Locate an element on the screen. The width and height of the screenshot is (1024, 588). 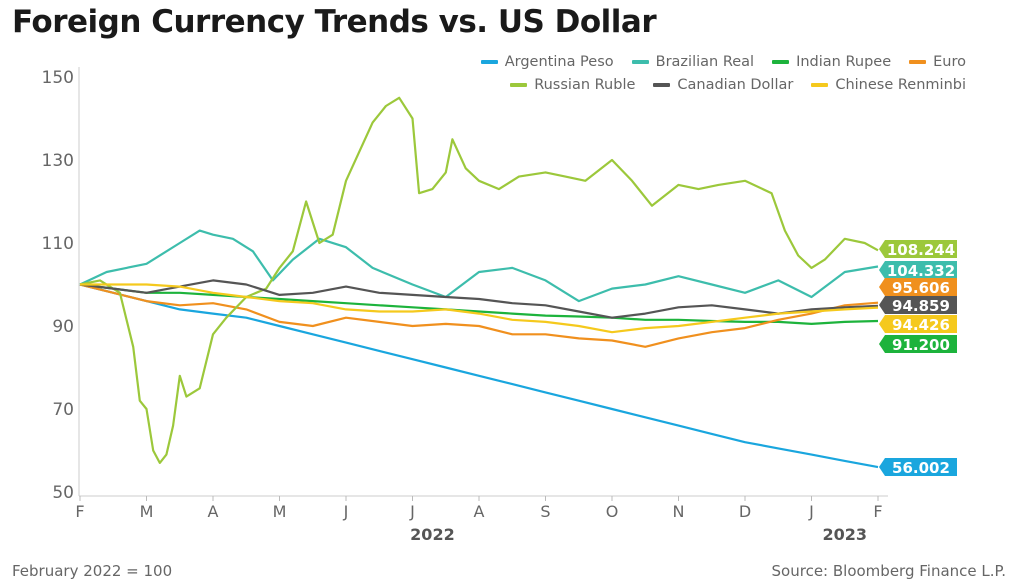
legend-swatch-canadian-dollar is located at coordinates (662, 84).